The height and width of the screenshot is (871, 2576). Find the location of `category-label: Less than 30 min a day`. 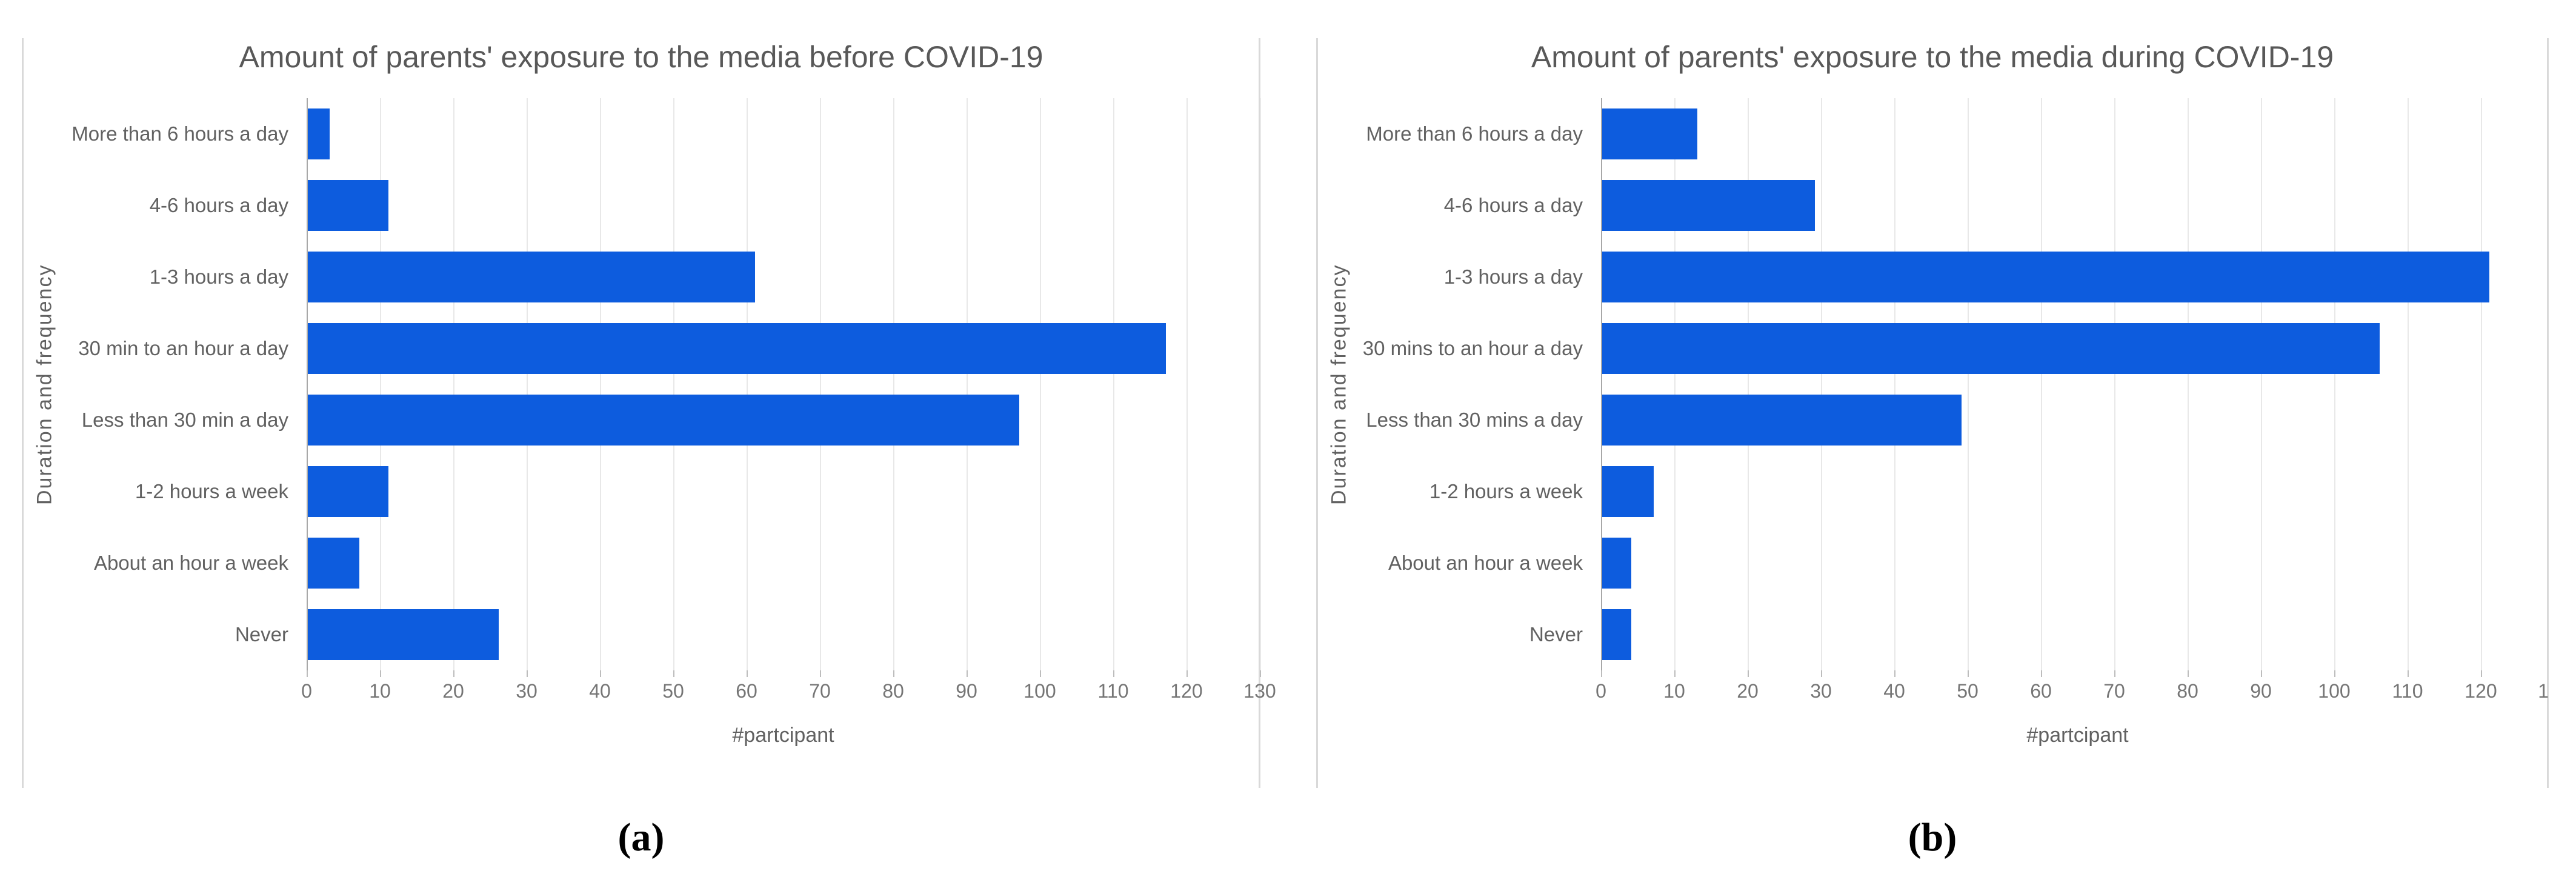

category-label: Less than 30 min a day is located at coordinates (184, 420).